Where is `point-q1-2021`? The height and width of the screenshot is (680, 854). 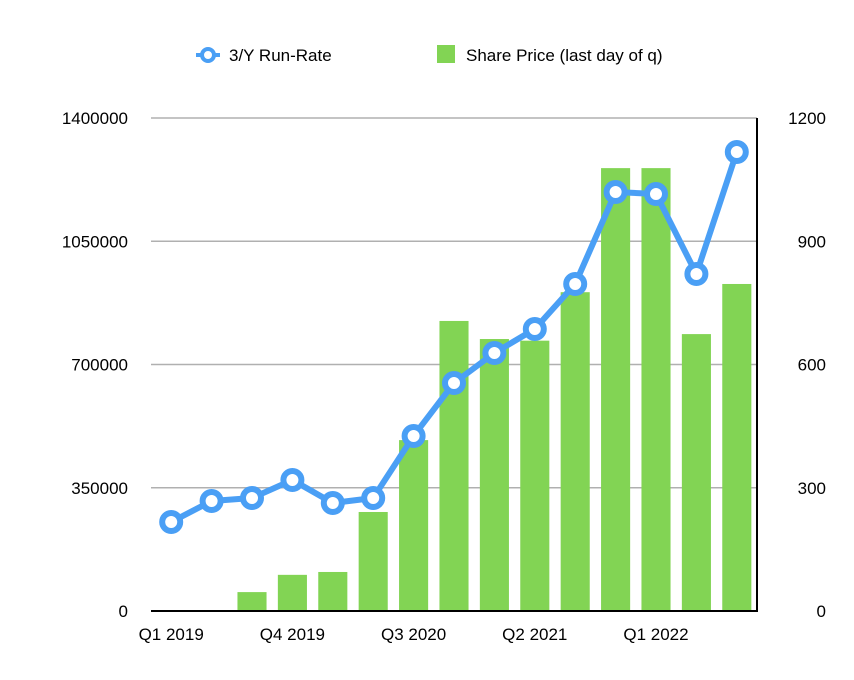 point-q1-2021 is located at coordinates (494, 352).